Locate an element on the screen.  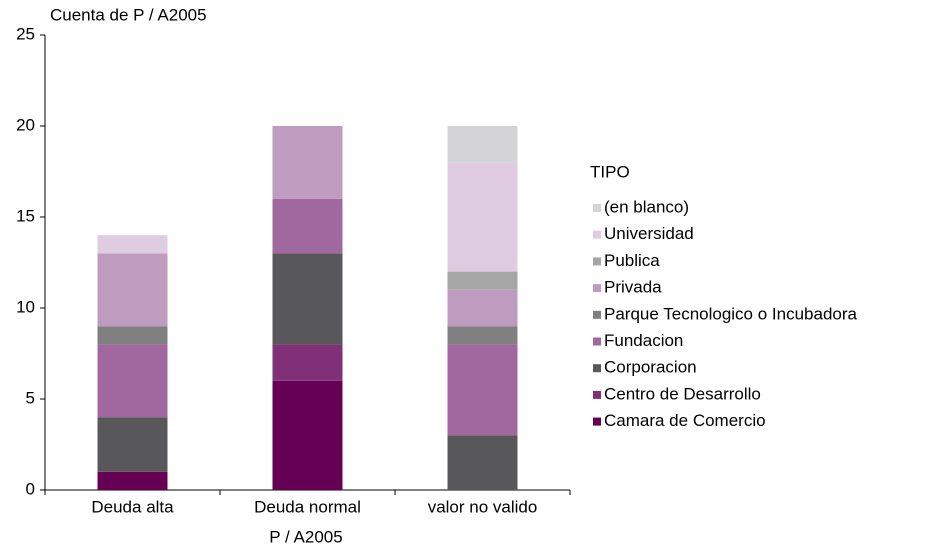
legend-label: Centro de Desarrollo is located at coordinates (682, 393).